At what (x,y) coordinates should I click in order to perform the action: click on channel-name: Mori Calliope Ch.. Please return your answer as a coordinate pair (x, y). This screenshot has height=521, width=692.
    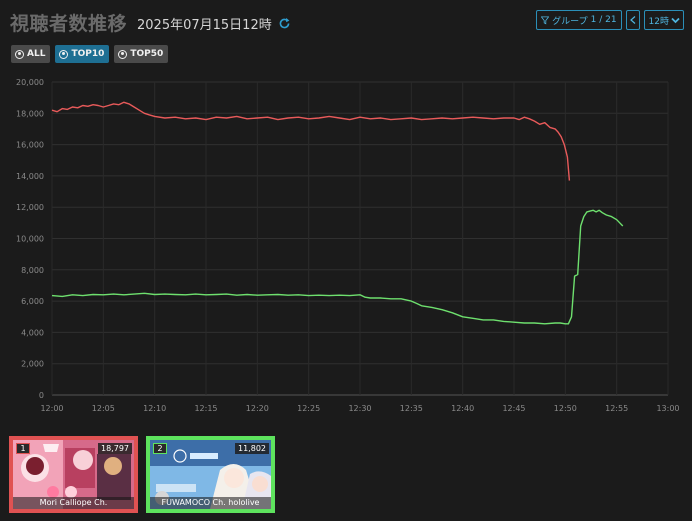
    Looking at the image, I should click on (73, 503).